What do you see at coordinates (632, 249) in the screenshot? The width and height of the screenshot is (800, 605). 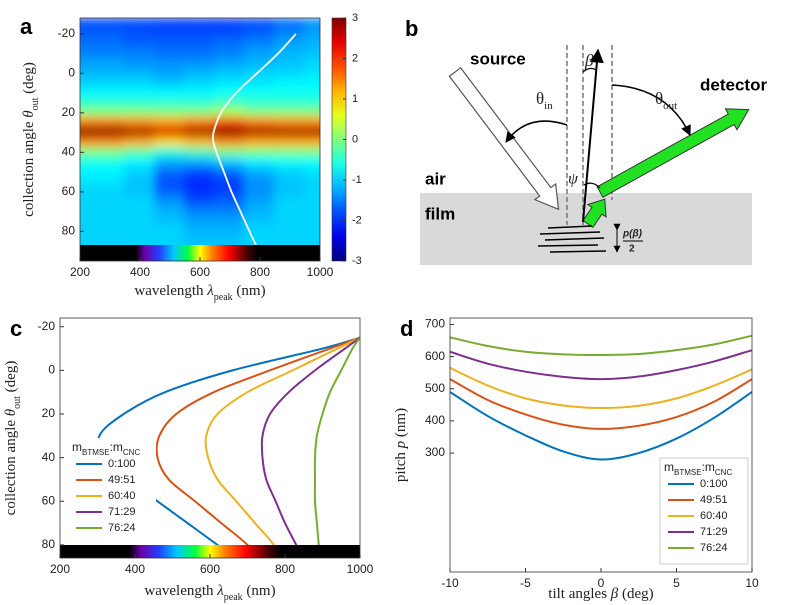 I see `pitch-denominator: 2` at bounding box center [632, 249].